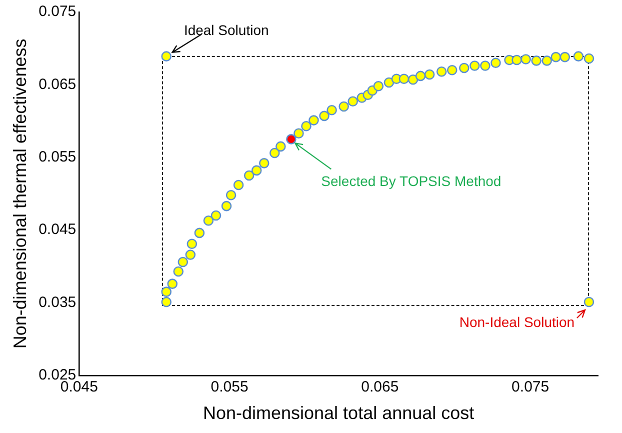 This screenshot has width=622, height=433. I want to click on x-axis-title: Non-dimensional total annual cost, so click(338, 413).